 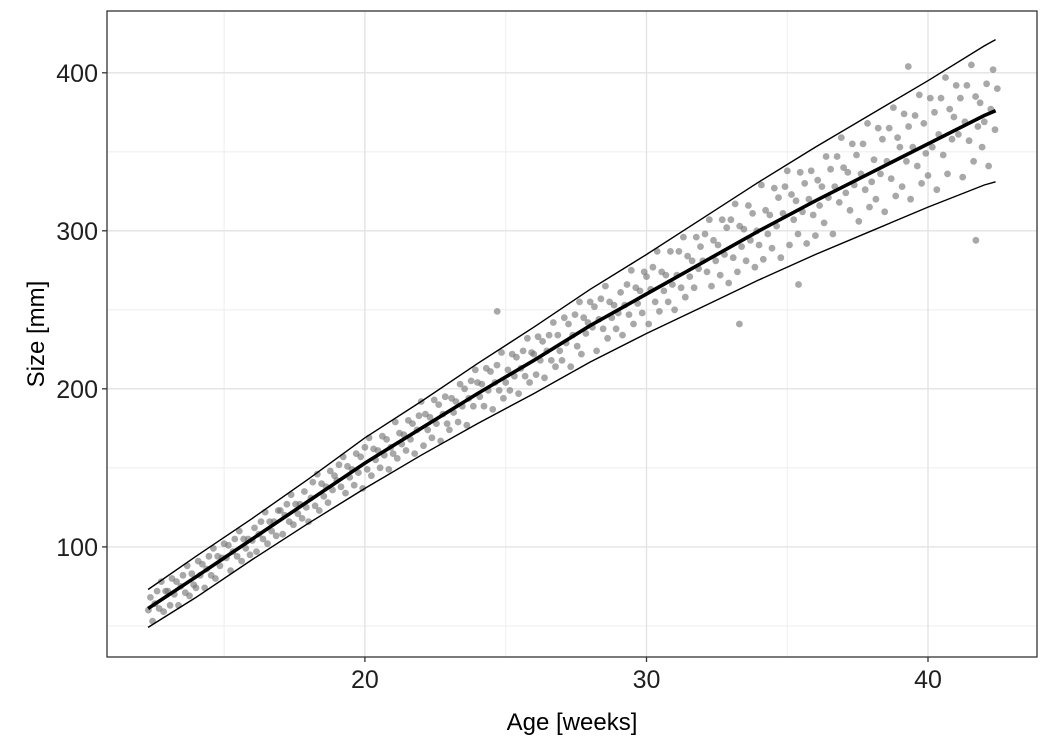 I want to click on x-tick-label: 30, so click(x=647, y=680).